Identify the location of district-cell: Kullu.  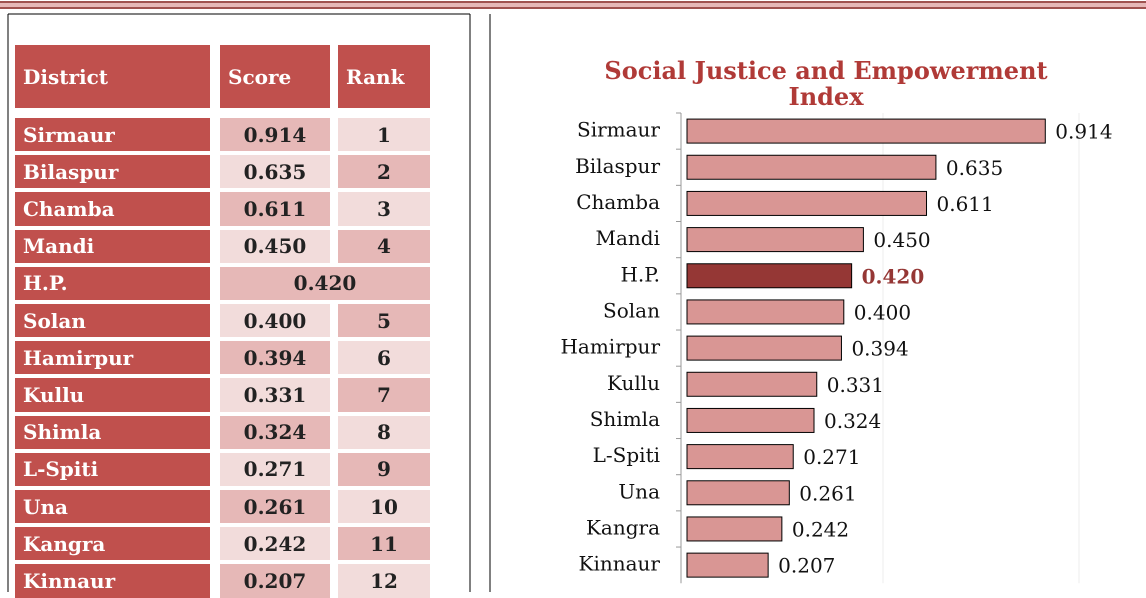
(112, 395).